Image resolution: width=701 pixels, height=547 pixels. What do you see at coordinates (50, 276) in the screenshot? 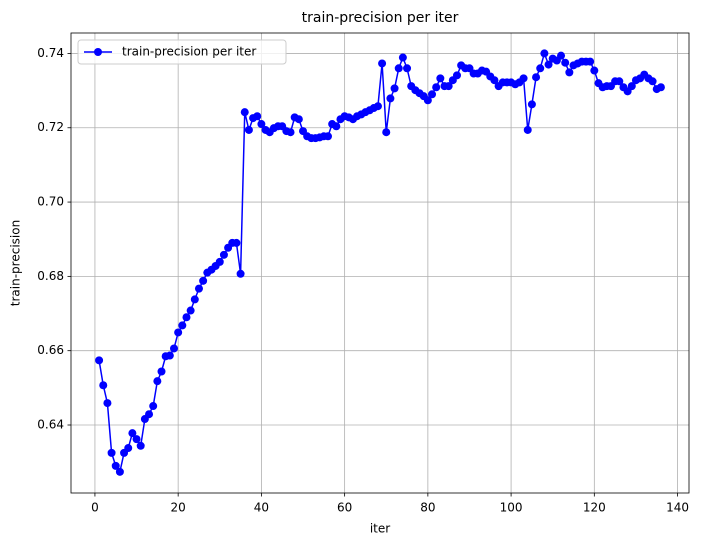
I see `y-tick-label: 0.68` at bounding box center [50, 276].